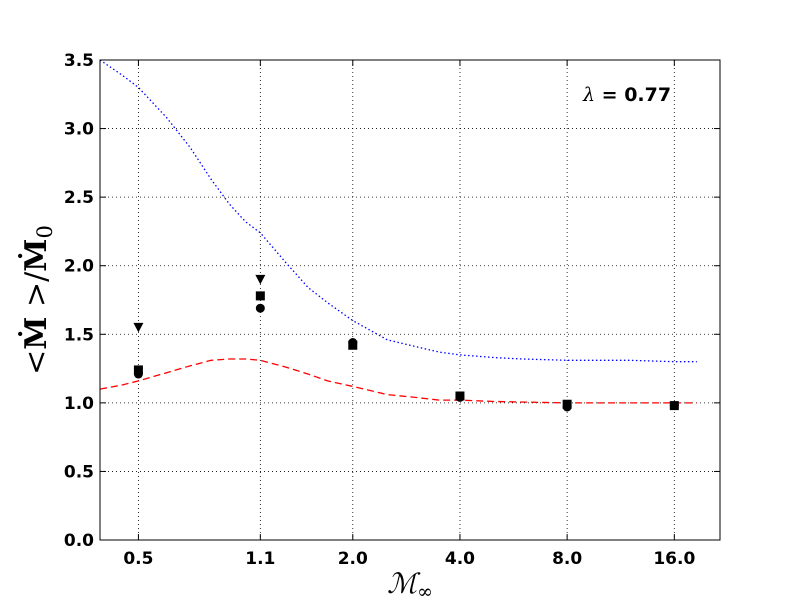 The image size is (800, 600). What do you see at coordinates (79, 267) in the screenshot?
I see `y-tick-label: 2.0` at bounding box center [79, 267].